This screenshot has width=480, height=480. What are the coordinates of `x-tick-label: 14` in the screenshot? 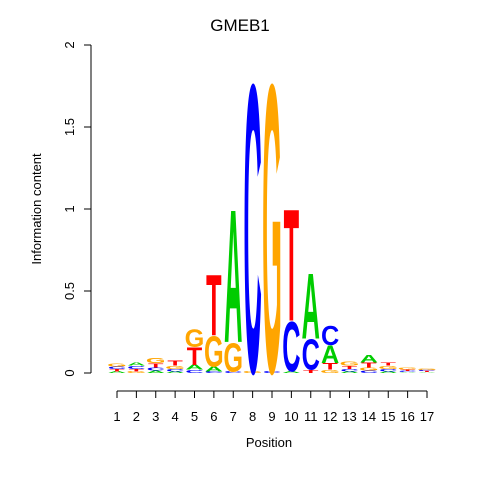 It's located at (369, 416).